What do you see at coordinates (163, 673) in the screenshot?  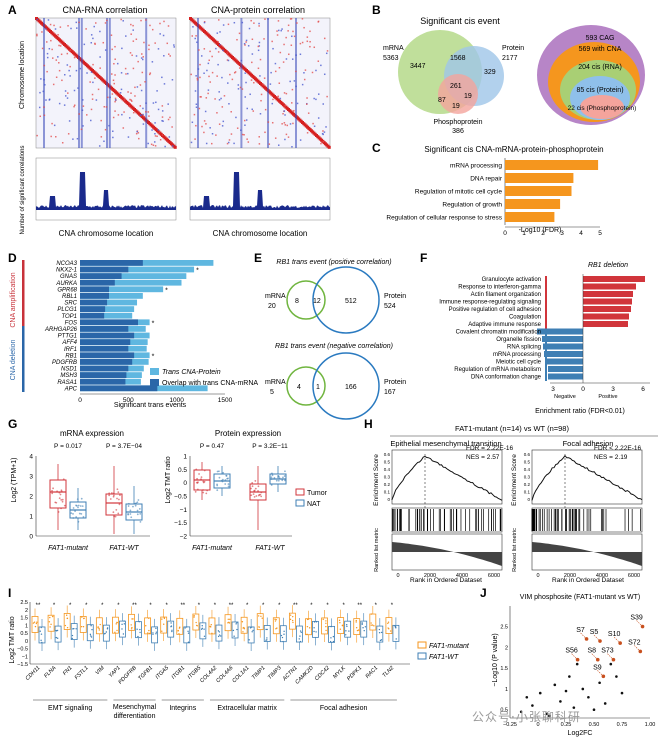 I see `panel-i-gene-label: ITGA5` at bounding box center [163, 673].